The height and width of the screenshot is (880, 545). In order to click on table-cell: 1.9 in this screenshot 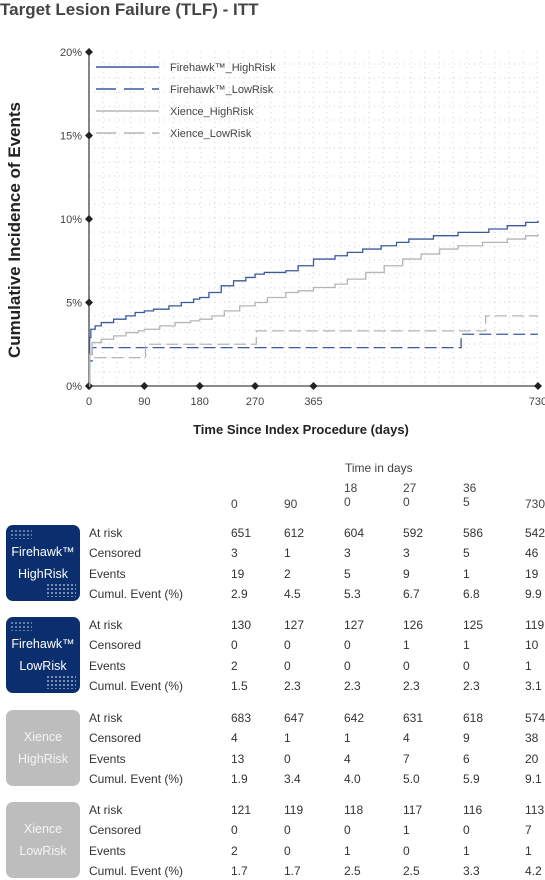, I will do `click(239, 778)`.